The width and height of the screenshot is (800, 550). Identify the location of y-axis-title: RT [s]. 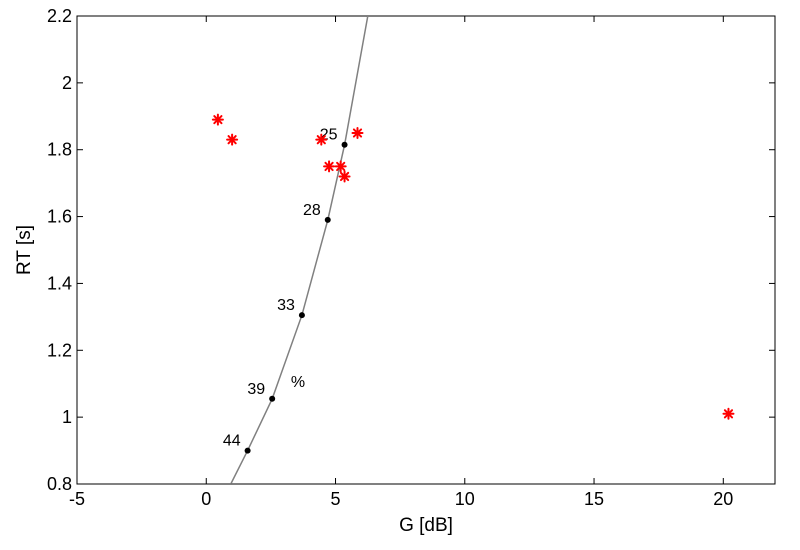
(24, 250).